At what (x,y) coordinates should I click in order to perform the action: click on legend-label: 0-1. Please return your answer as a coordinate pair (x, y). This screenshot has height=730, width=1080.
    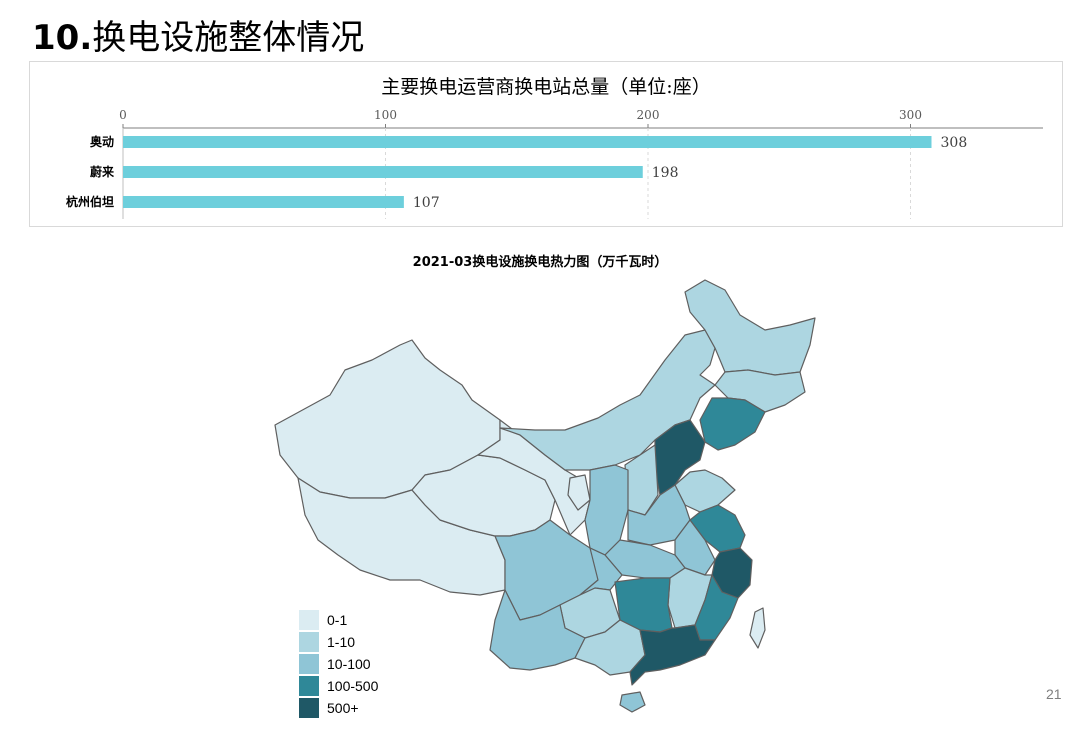
    Looking at the image, I should click on (337, 620).